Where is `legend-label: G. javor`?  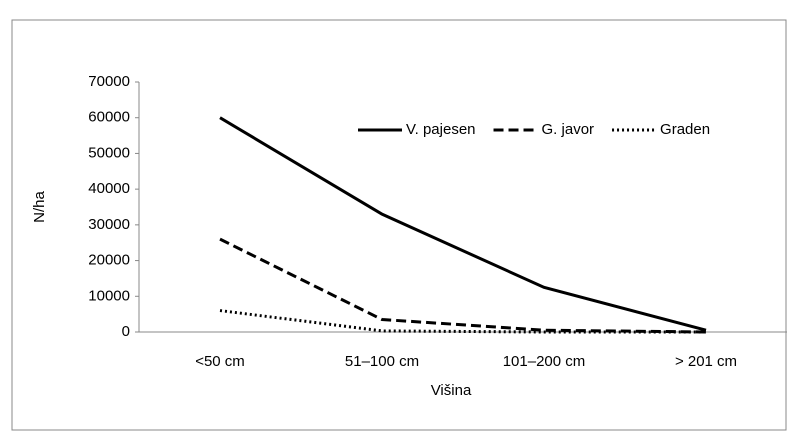
legend-label: G. javor is located at coordinates (568, 129).